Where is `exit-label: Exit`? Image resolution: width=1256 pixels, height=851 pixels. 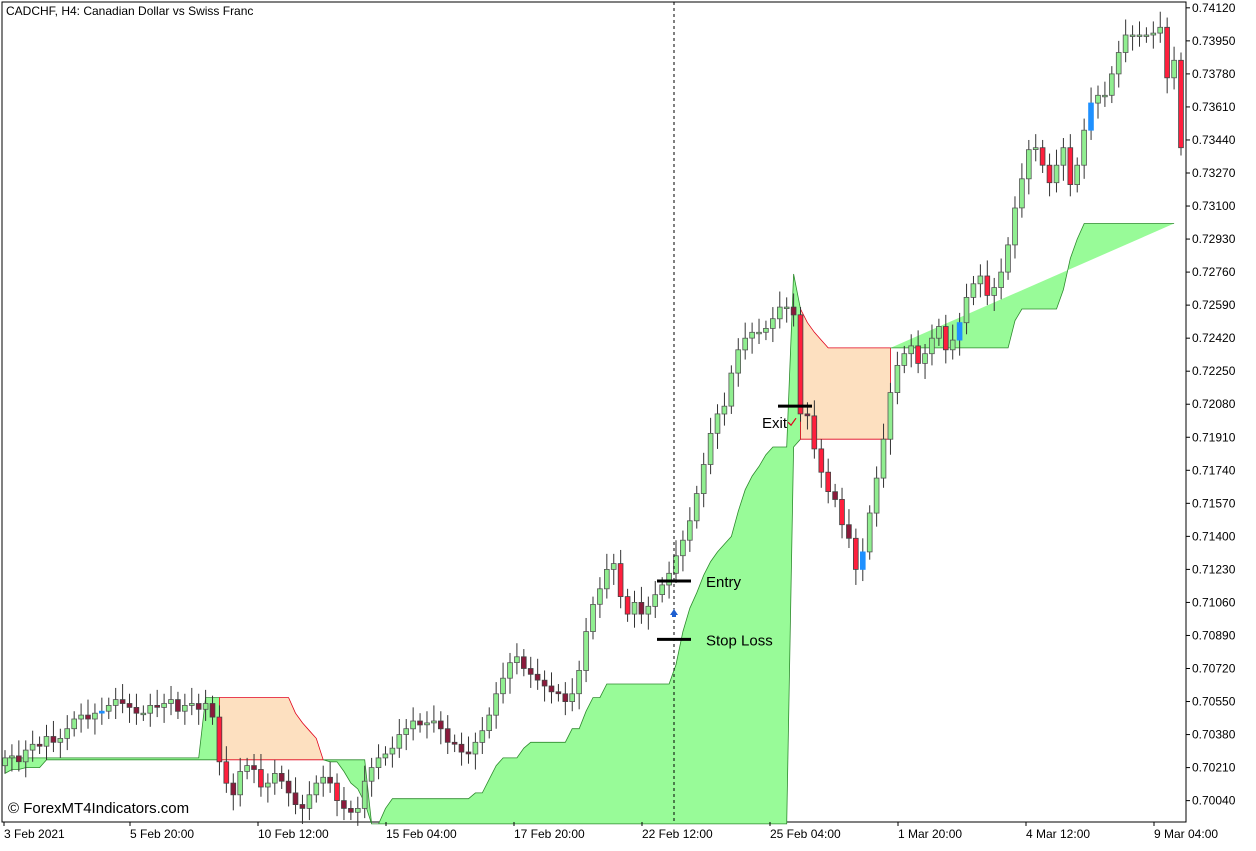 exit-label: Exit is located at coordinates (775, 423).